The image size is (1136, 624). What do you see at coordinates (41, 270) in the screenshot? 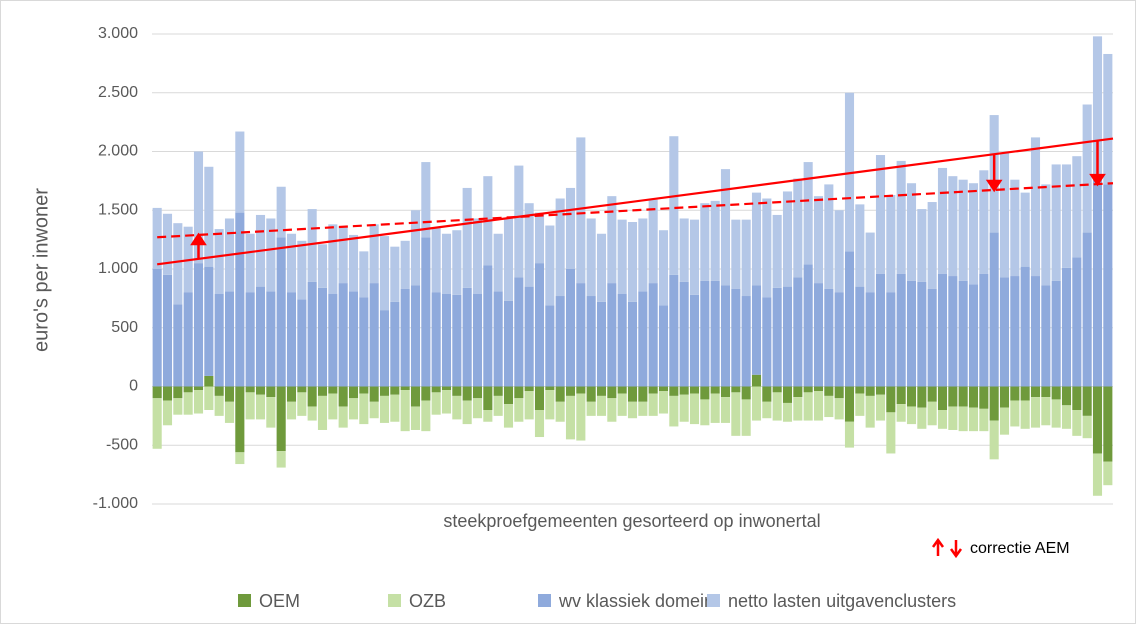
I see `y-axis-label: euro's per inwoner` at bounding box center [41, 270].